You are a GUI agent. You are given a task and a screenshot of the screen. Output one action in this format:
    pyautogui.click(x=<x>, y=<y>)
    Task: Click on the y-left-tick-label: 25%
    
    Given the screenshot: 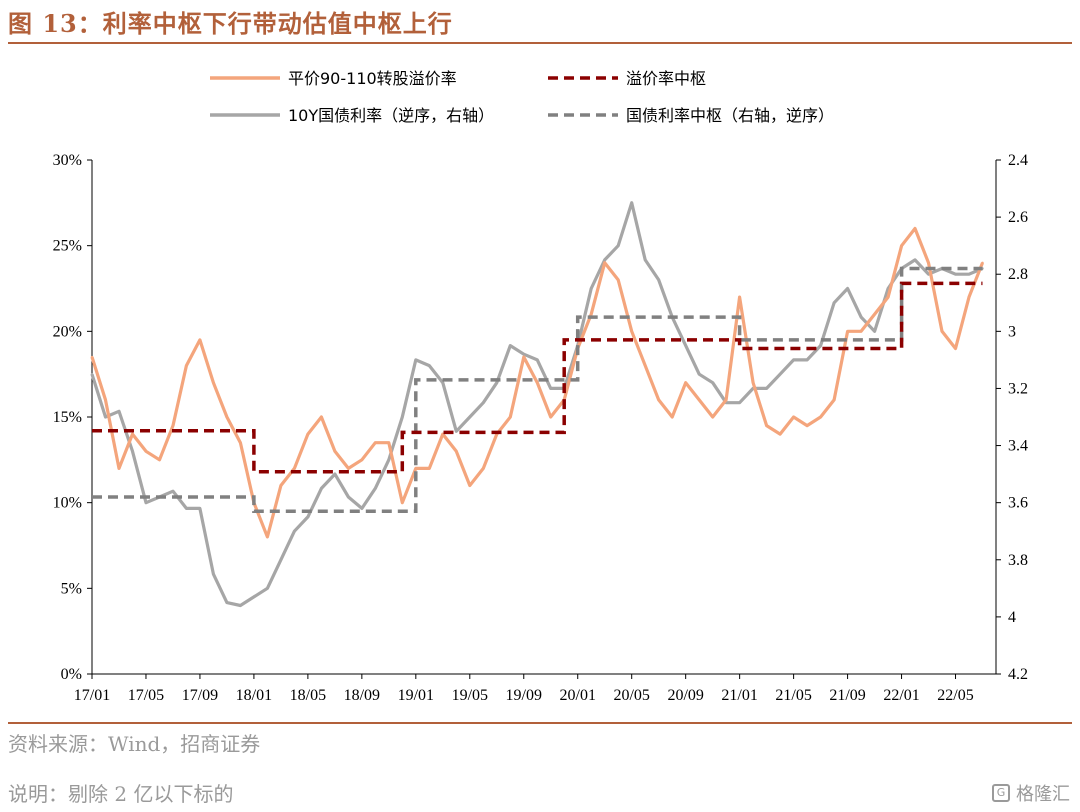 What is the action you would take?
    pyautogui.click(x=67, y=246)
    